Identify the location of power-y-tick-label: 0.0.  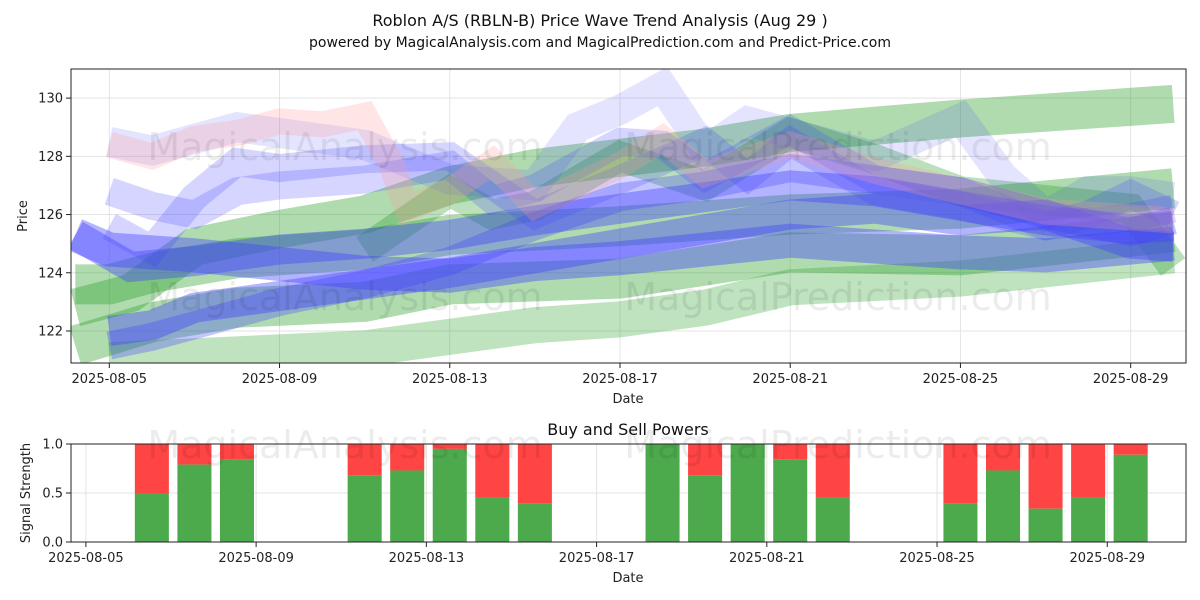
(52, 543).